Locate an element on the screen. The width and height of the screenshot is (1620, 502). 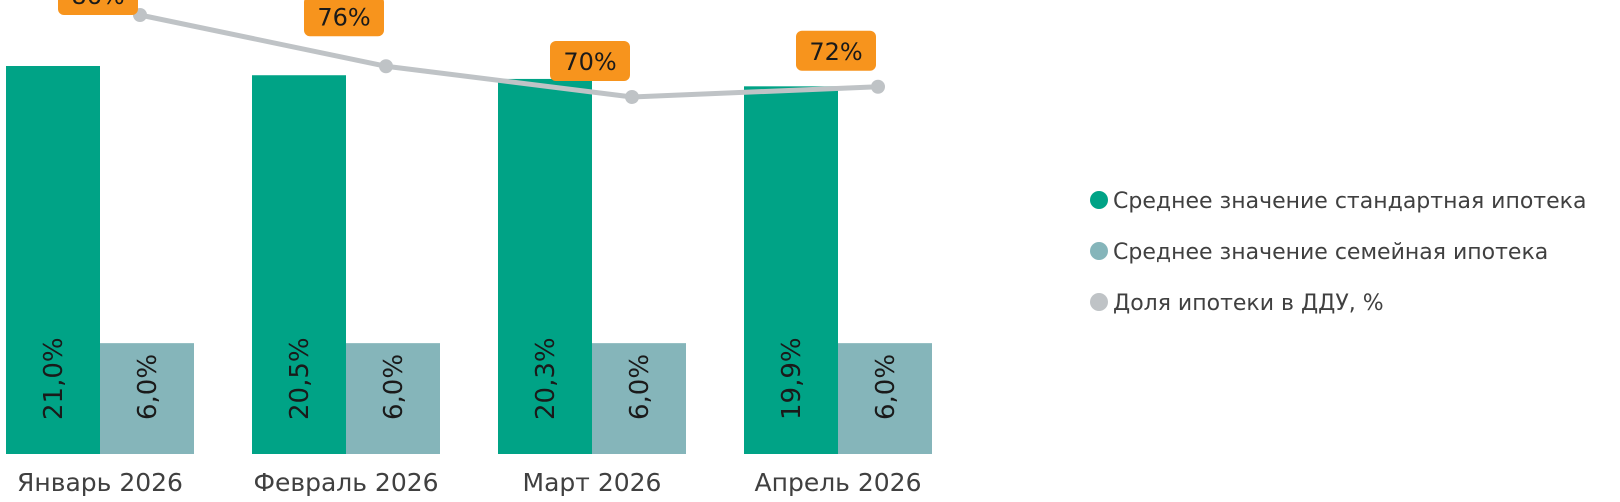
share-label-1: 76% is located at coordinates (344, 18).